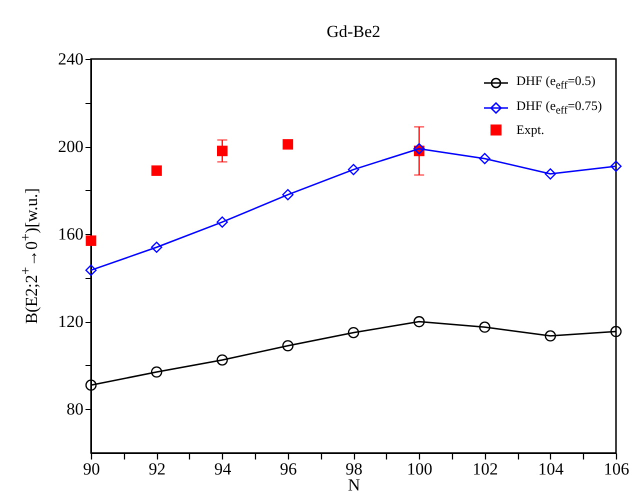  I want to click on x-tick-label: 98, so click(354, 469).